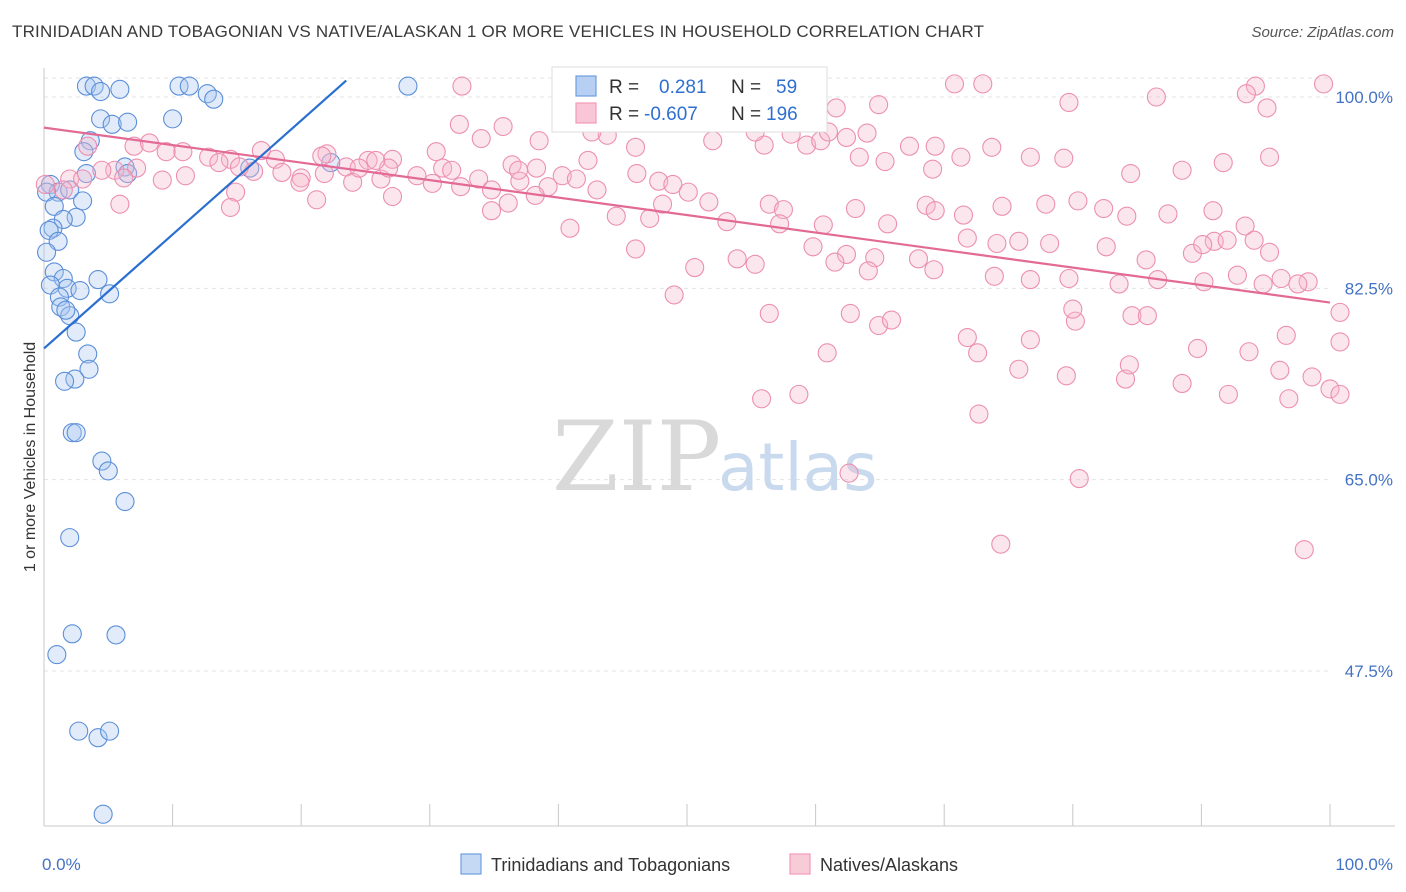  I want to click on legend-top: R = 0.281 N = 59 R = -0.607 N = 196, so click(689, 99).